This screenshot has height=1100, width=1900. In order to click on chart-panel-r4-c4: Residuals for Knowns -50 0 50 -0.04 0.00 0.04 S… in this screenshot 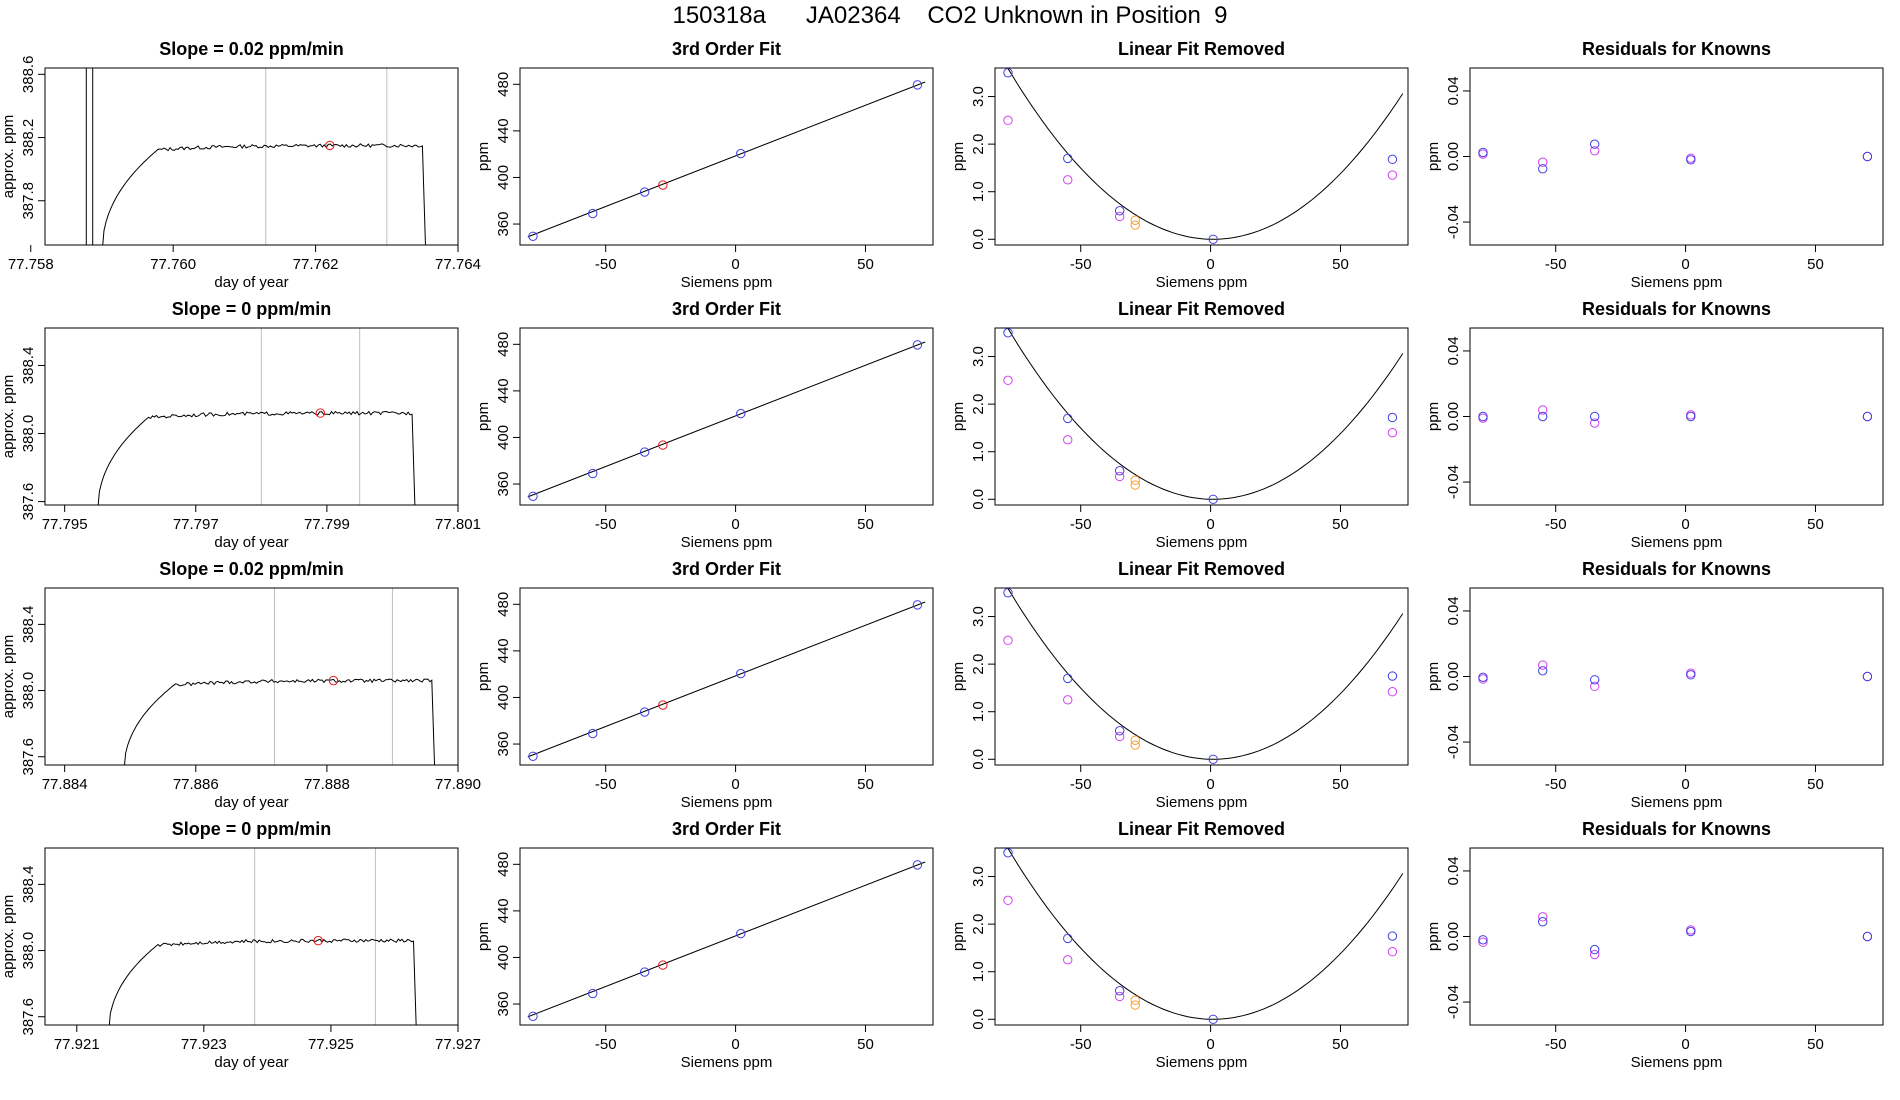, I will do `click(1662, 949)`.